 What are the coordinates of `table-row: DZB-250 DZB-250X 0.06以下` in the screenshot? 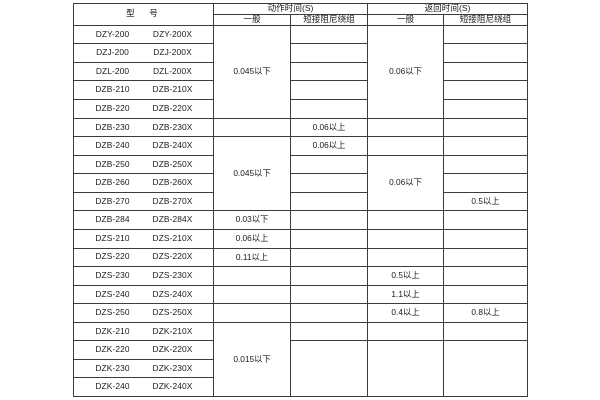 It's located at (300, 183).